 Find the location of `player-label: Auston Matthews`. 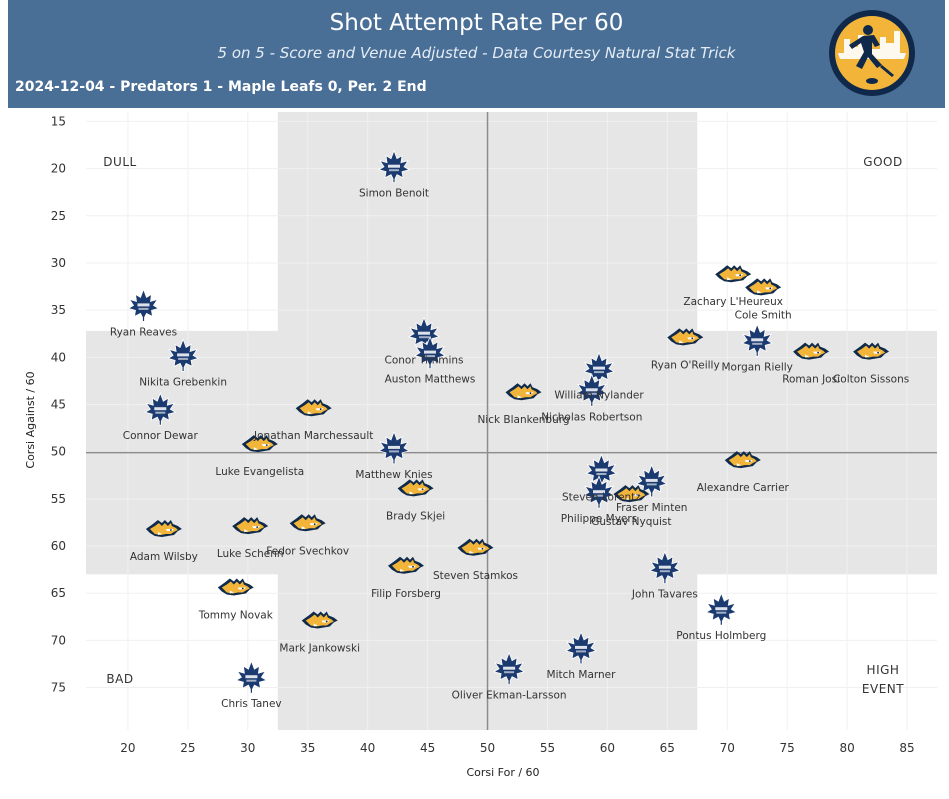

player-label: Auston Matthews is located at coordinates (430, 380).